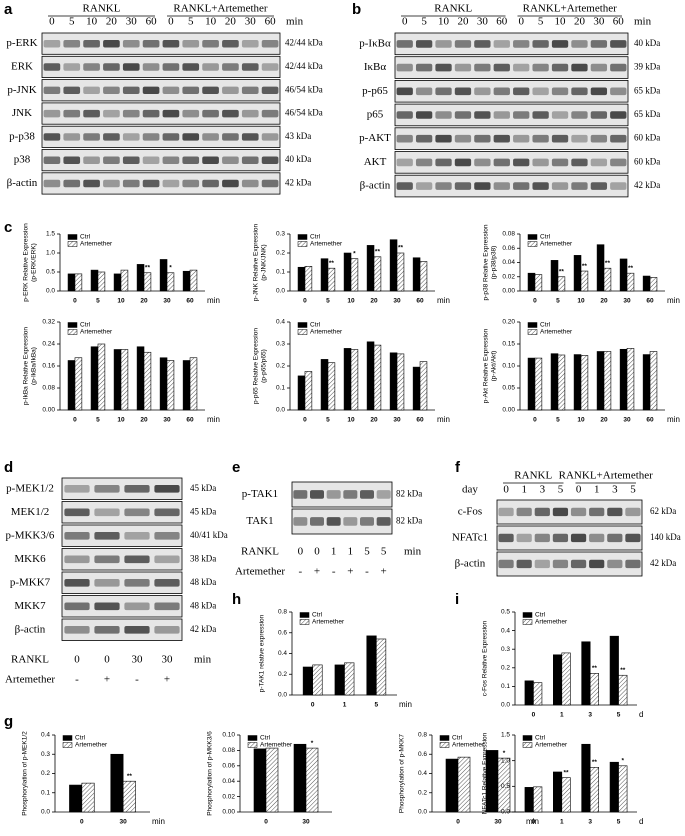 The height and width of the screenshot is (836, 685). What do you see at coordinates (508, 388) in the screenshot?
I see `y-tick-label: 0.05` at bounding box center [508, 388].